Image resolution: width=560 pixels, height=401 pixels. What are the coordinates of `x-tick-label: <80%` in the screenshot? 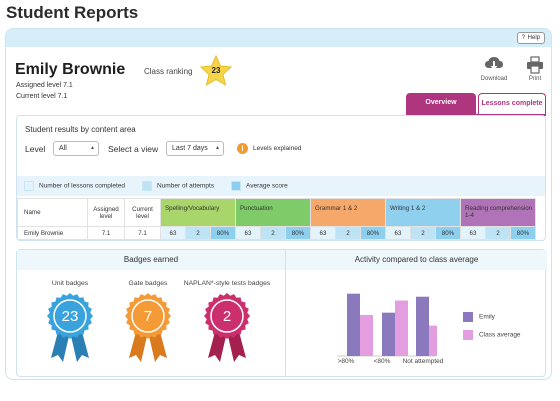 It's located at (382, 361).